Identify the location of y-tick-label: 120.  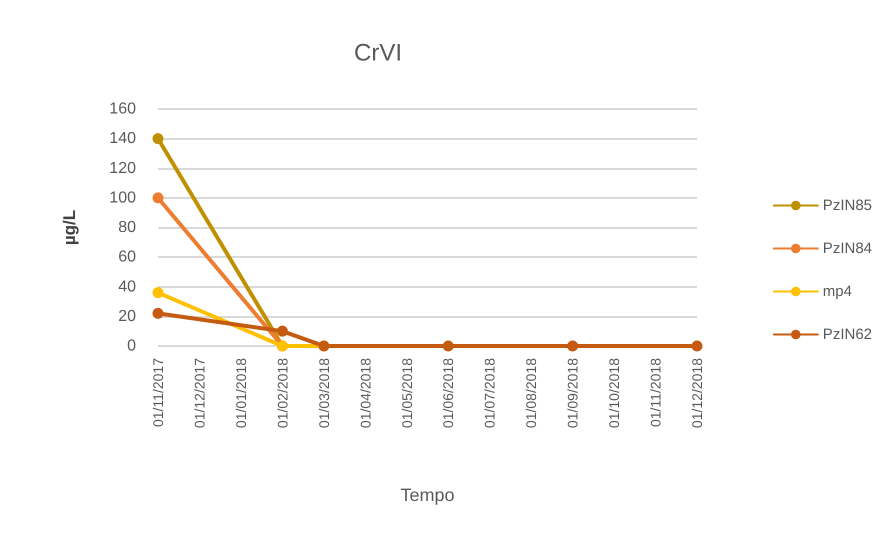
(122, 168).